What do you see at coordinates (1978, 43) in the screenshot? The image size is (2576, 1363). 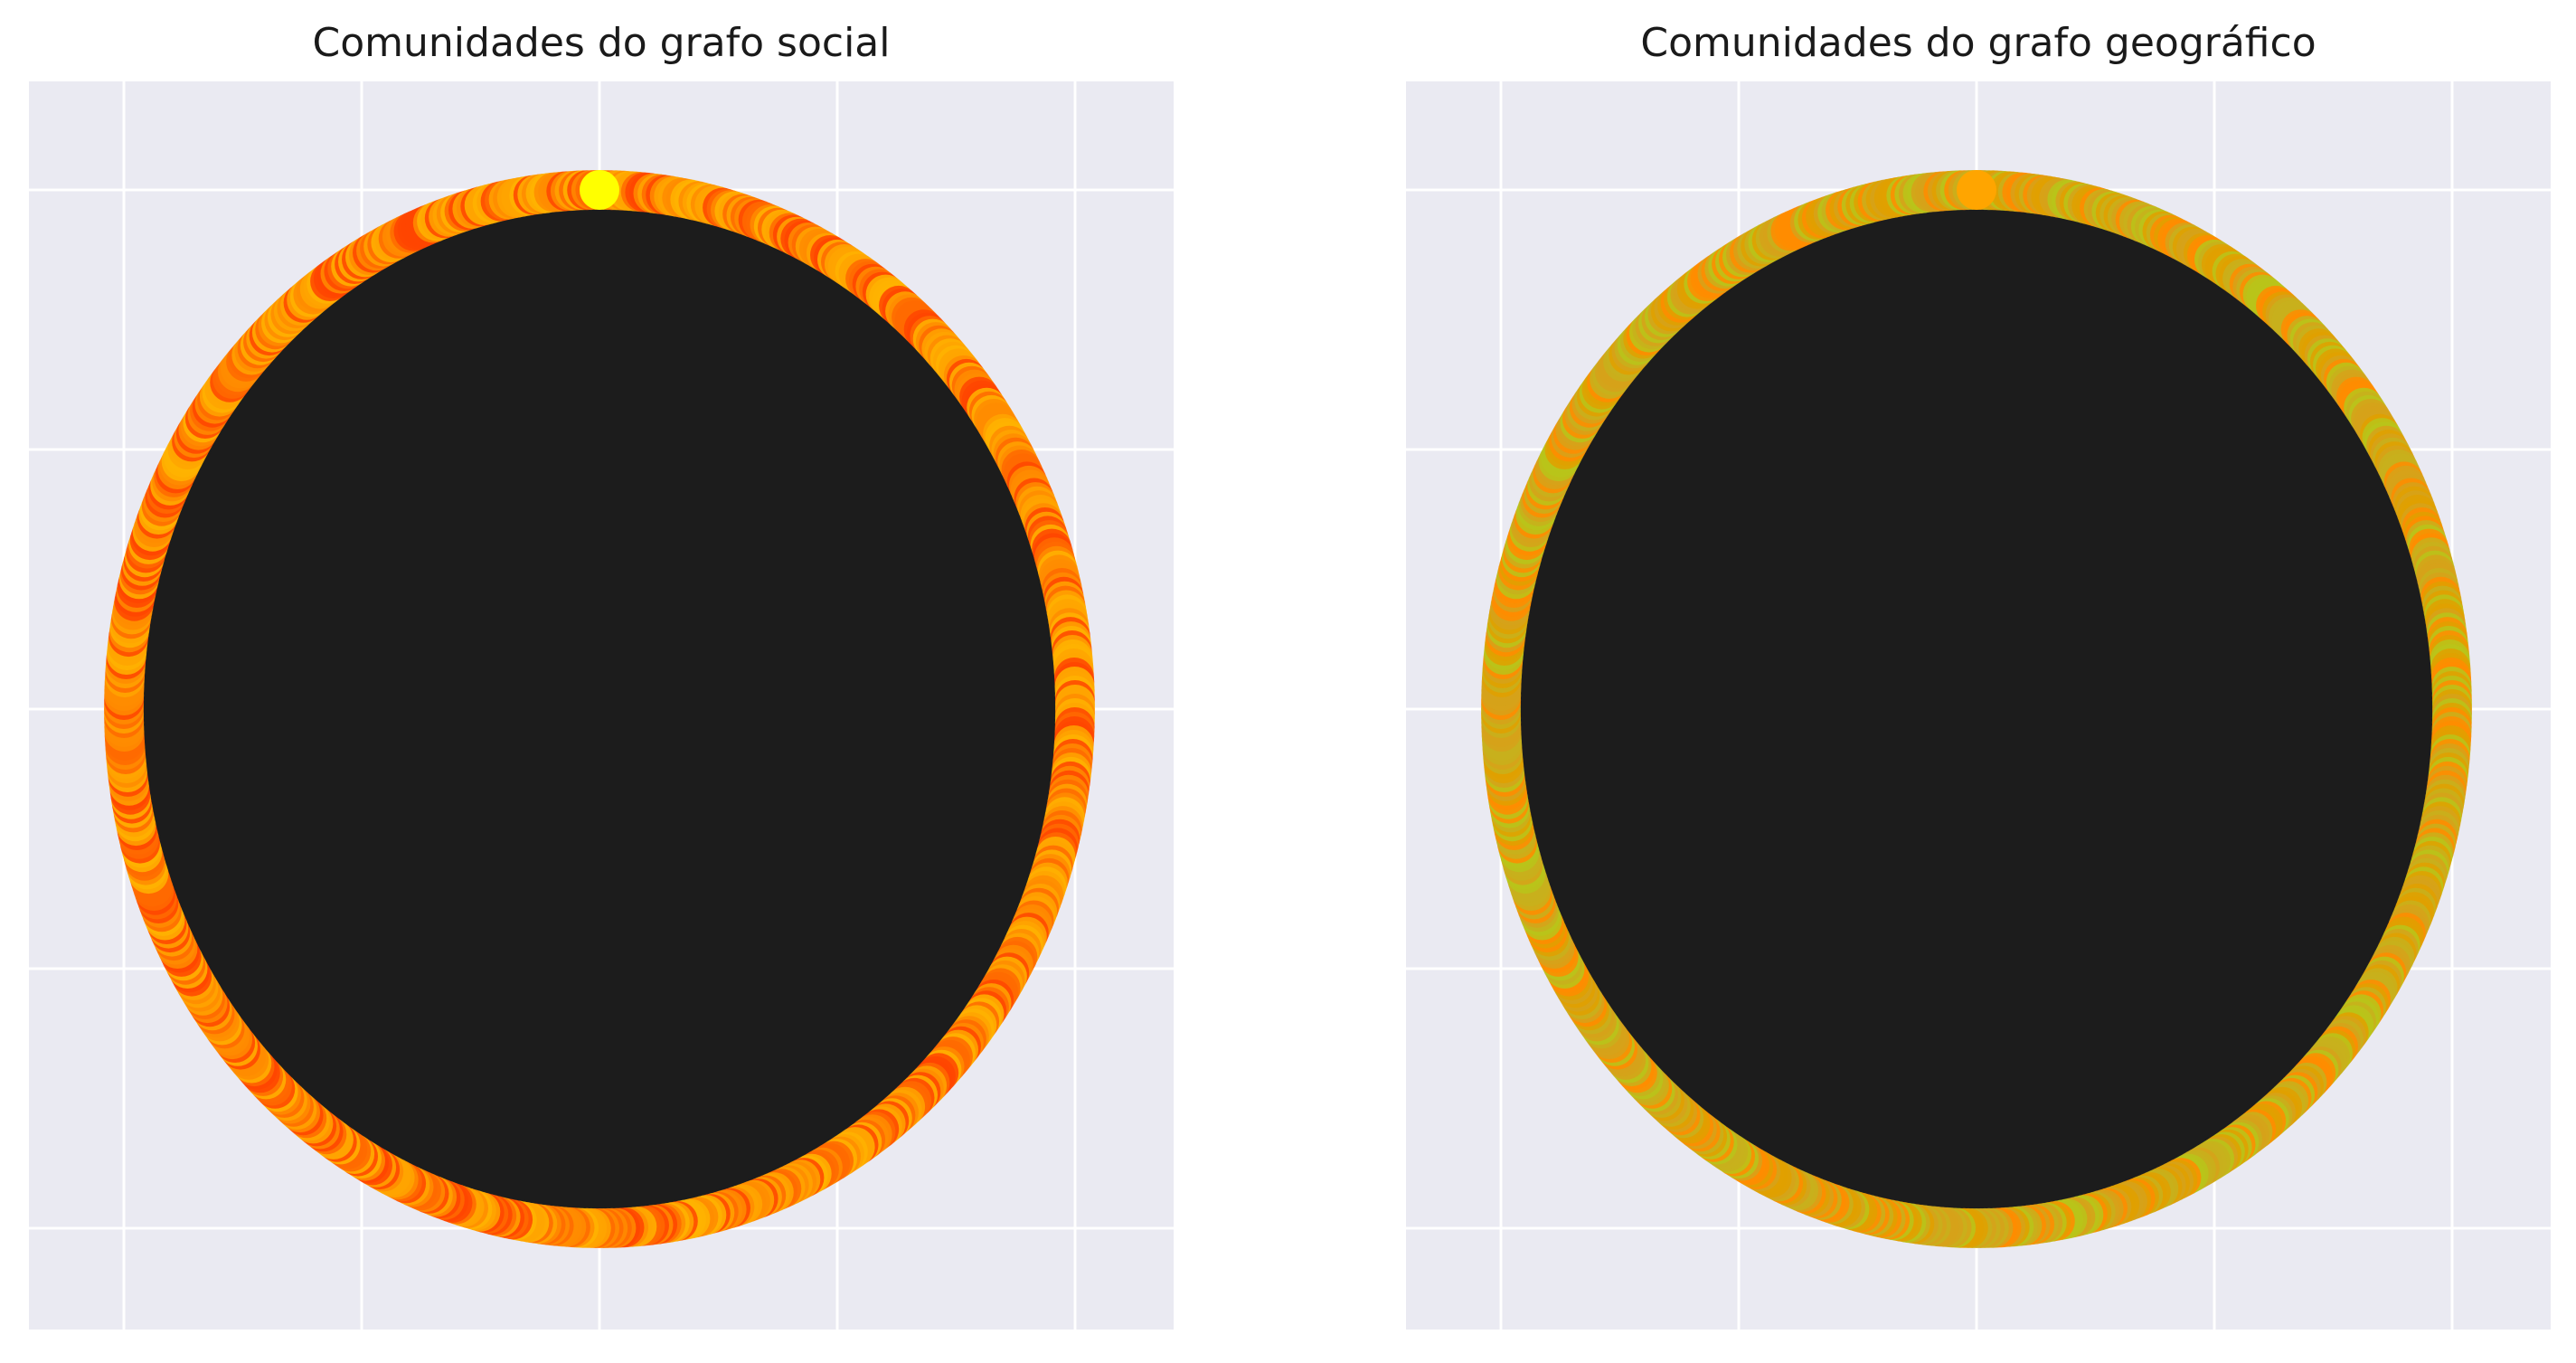 I see `chart-title-geographic: Comunidades do grafo geográfico` at bounding box center [1978, 43].